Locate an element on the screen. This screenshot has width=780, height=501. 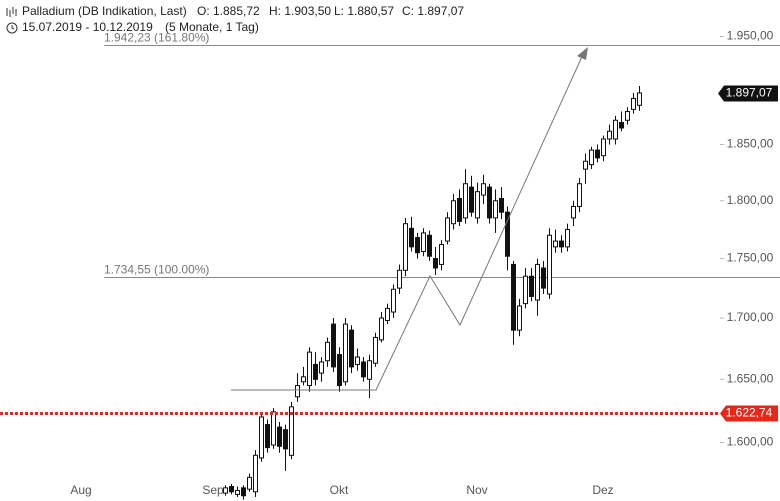
alert-label: 1.622,74 is located at coordinates (749, 413).